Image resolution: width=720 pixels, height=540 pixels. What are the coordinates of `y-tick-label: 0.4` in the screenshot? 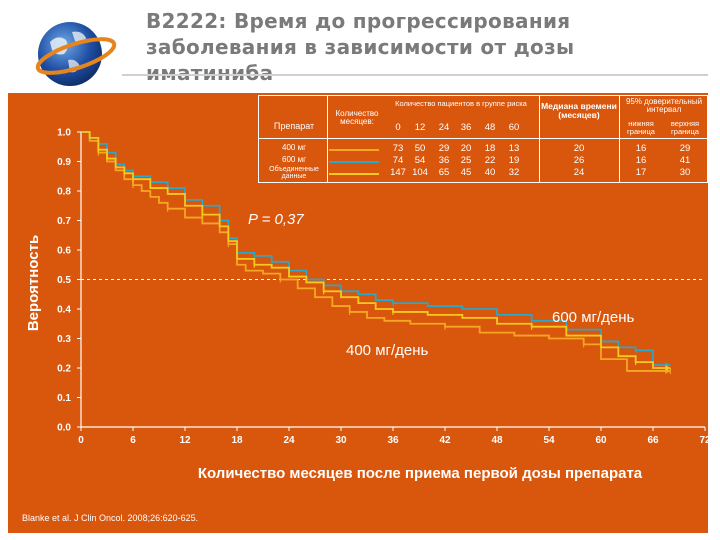 It's located at (64, 310).